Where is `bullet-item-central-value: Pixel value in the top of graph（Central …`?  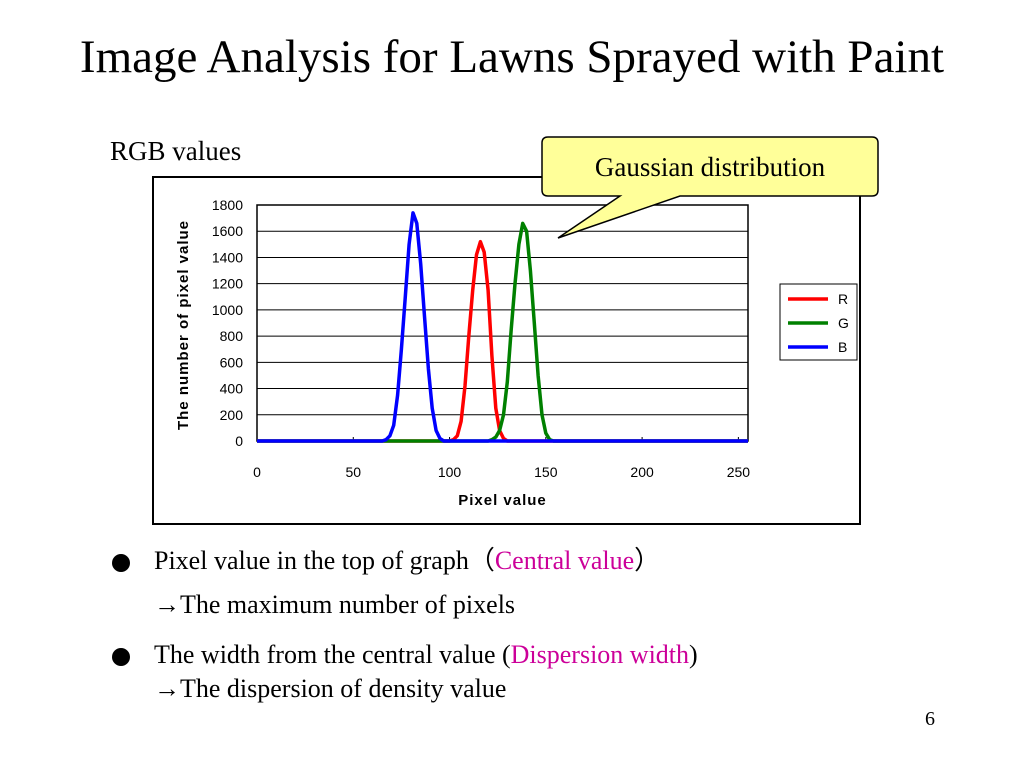
bullet-item-central-value: Pixel value in the top of graph（Central … is located at coordinates (386, 570).